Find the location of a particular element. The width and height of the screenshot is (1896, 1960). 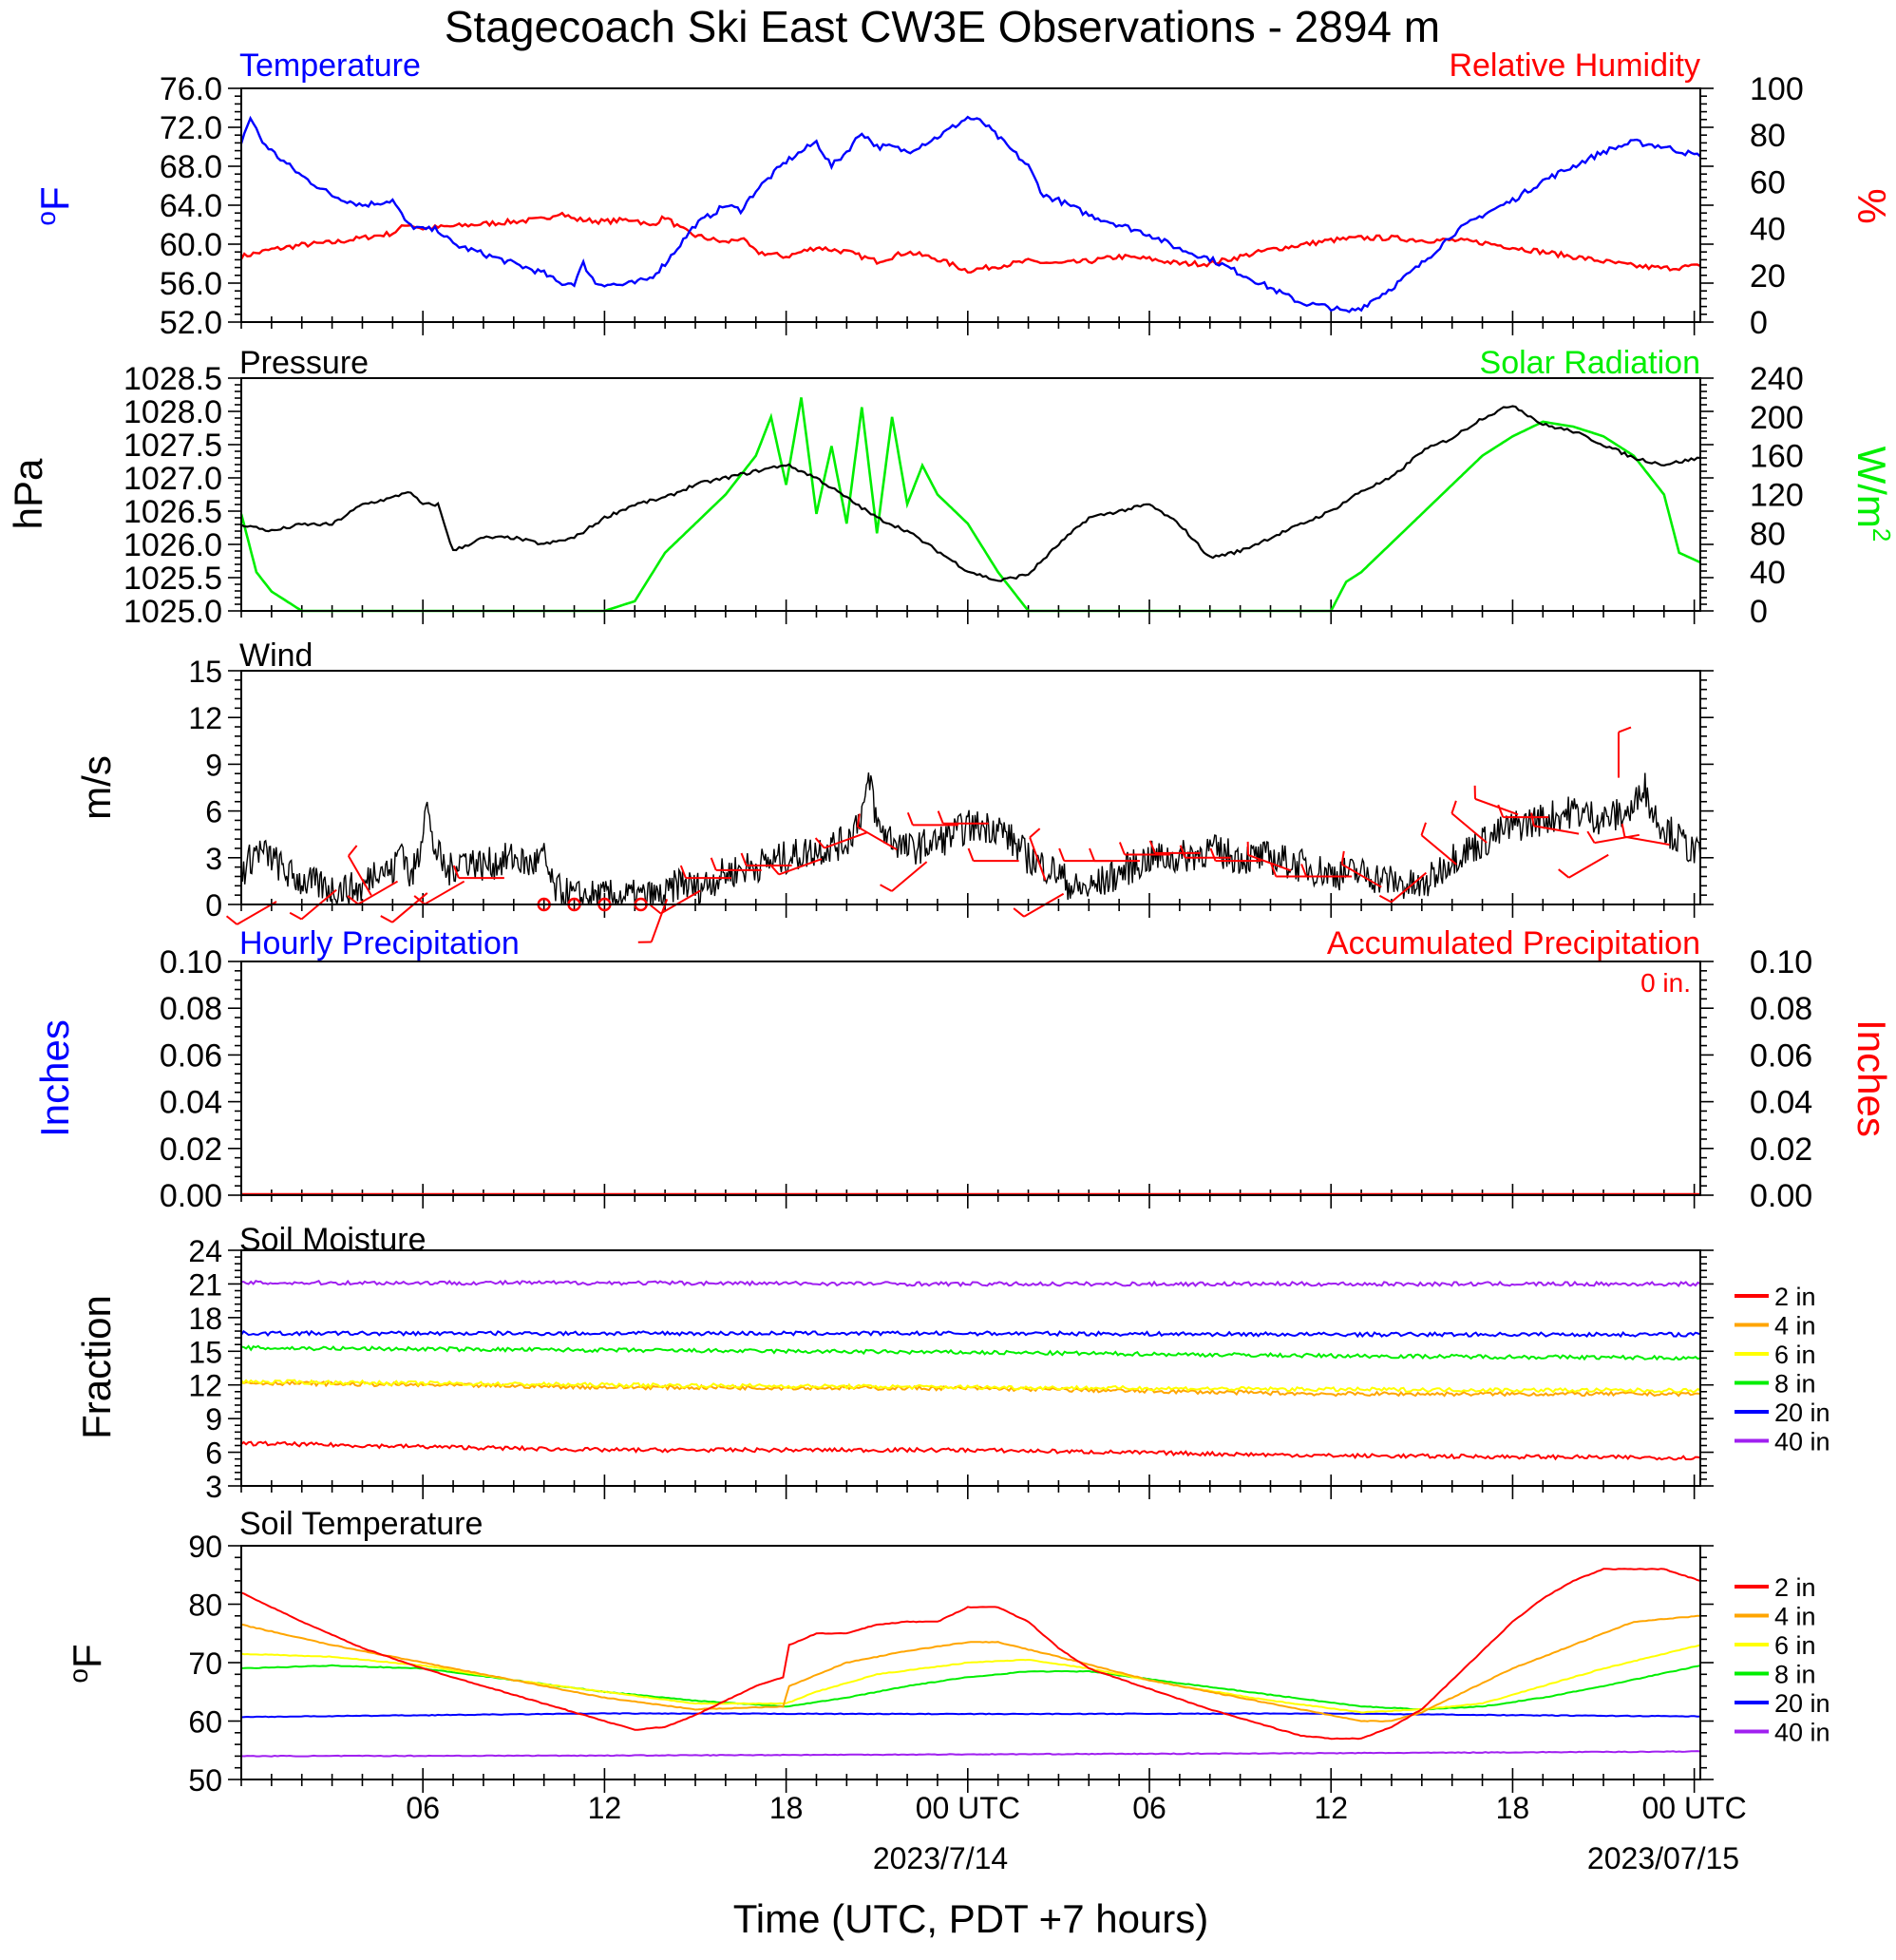

soil-temperature-series-group is located at coordinates (970, 1663).